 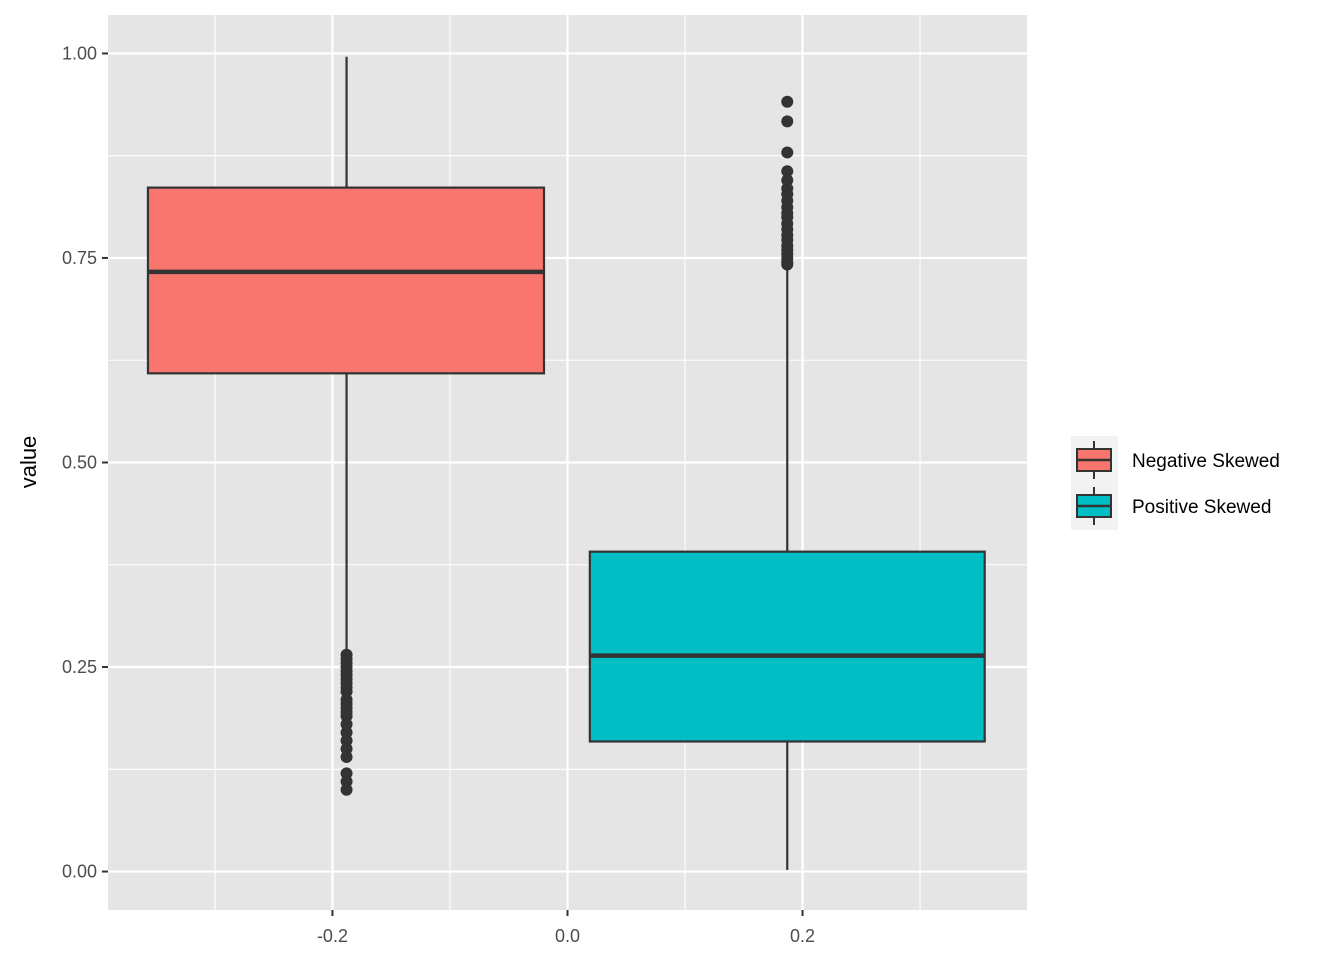 I want to click on x-tick-label: -0.2, so click(x=332, y=936).